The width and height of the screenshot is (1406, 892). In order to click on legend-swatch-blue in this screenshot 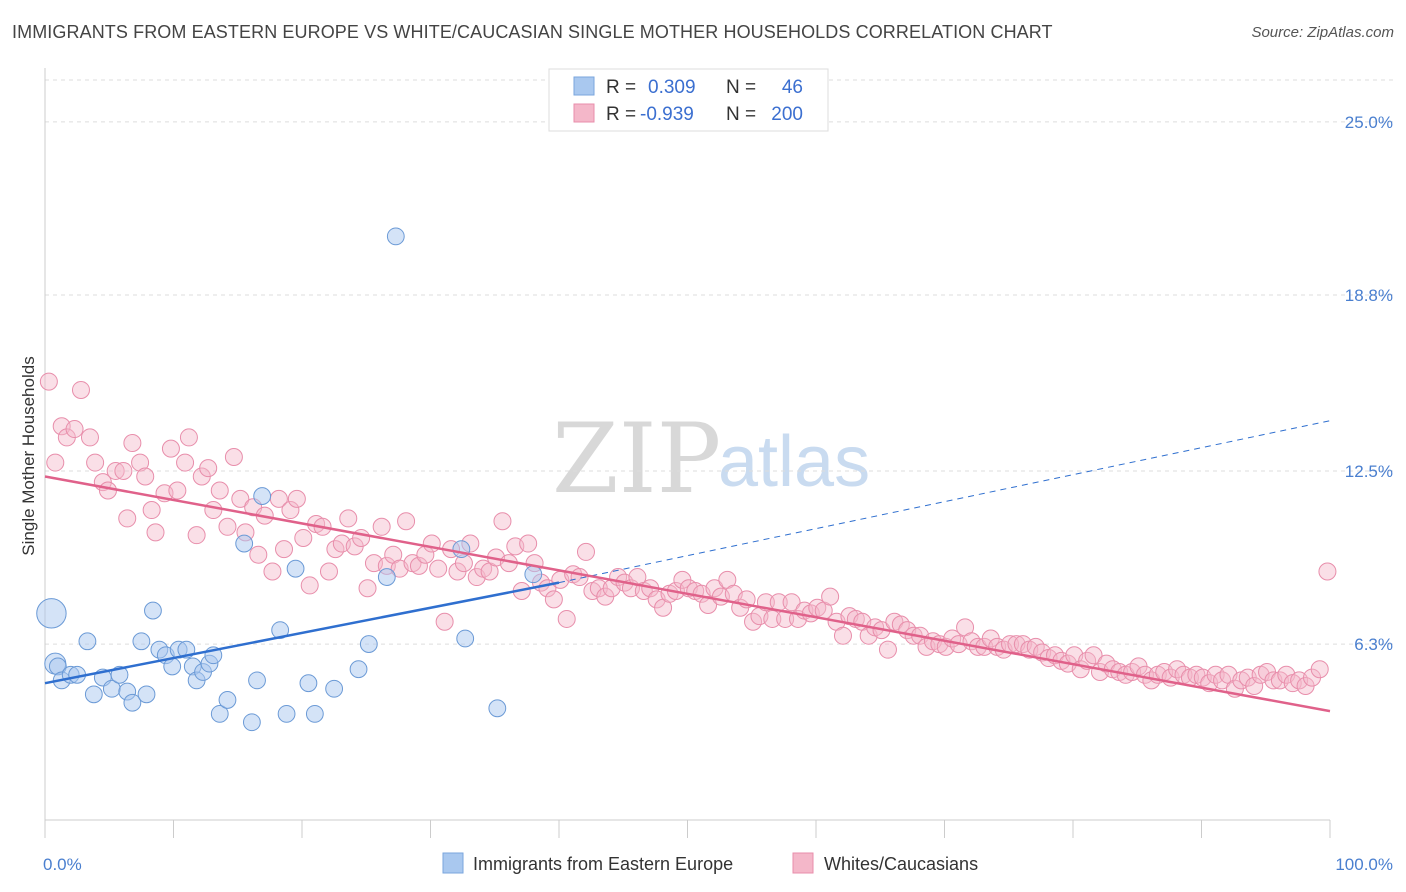, I will do `click(584, 86)`.